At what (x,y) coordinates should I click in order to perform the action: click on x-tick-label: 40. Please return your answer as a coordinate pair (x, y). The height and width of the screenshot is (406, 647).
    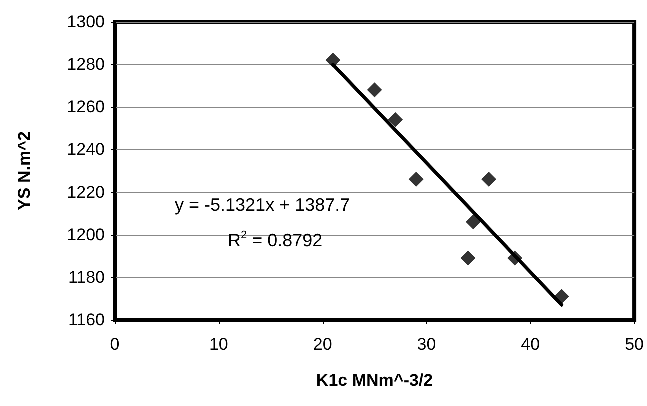
    Looking at the image, I should click on (530, 344).